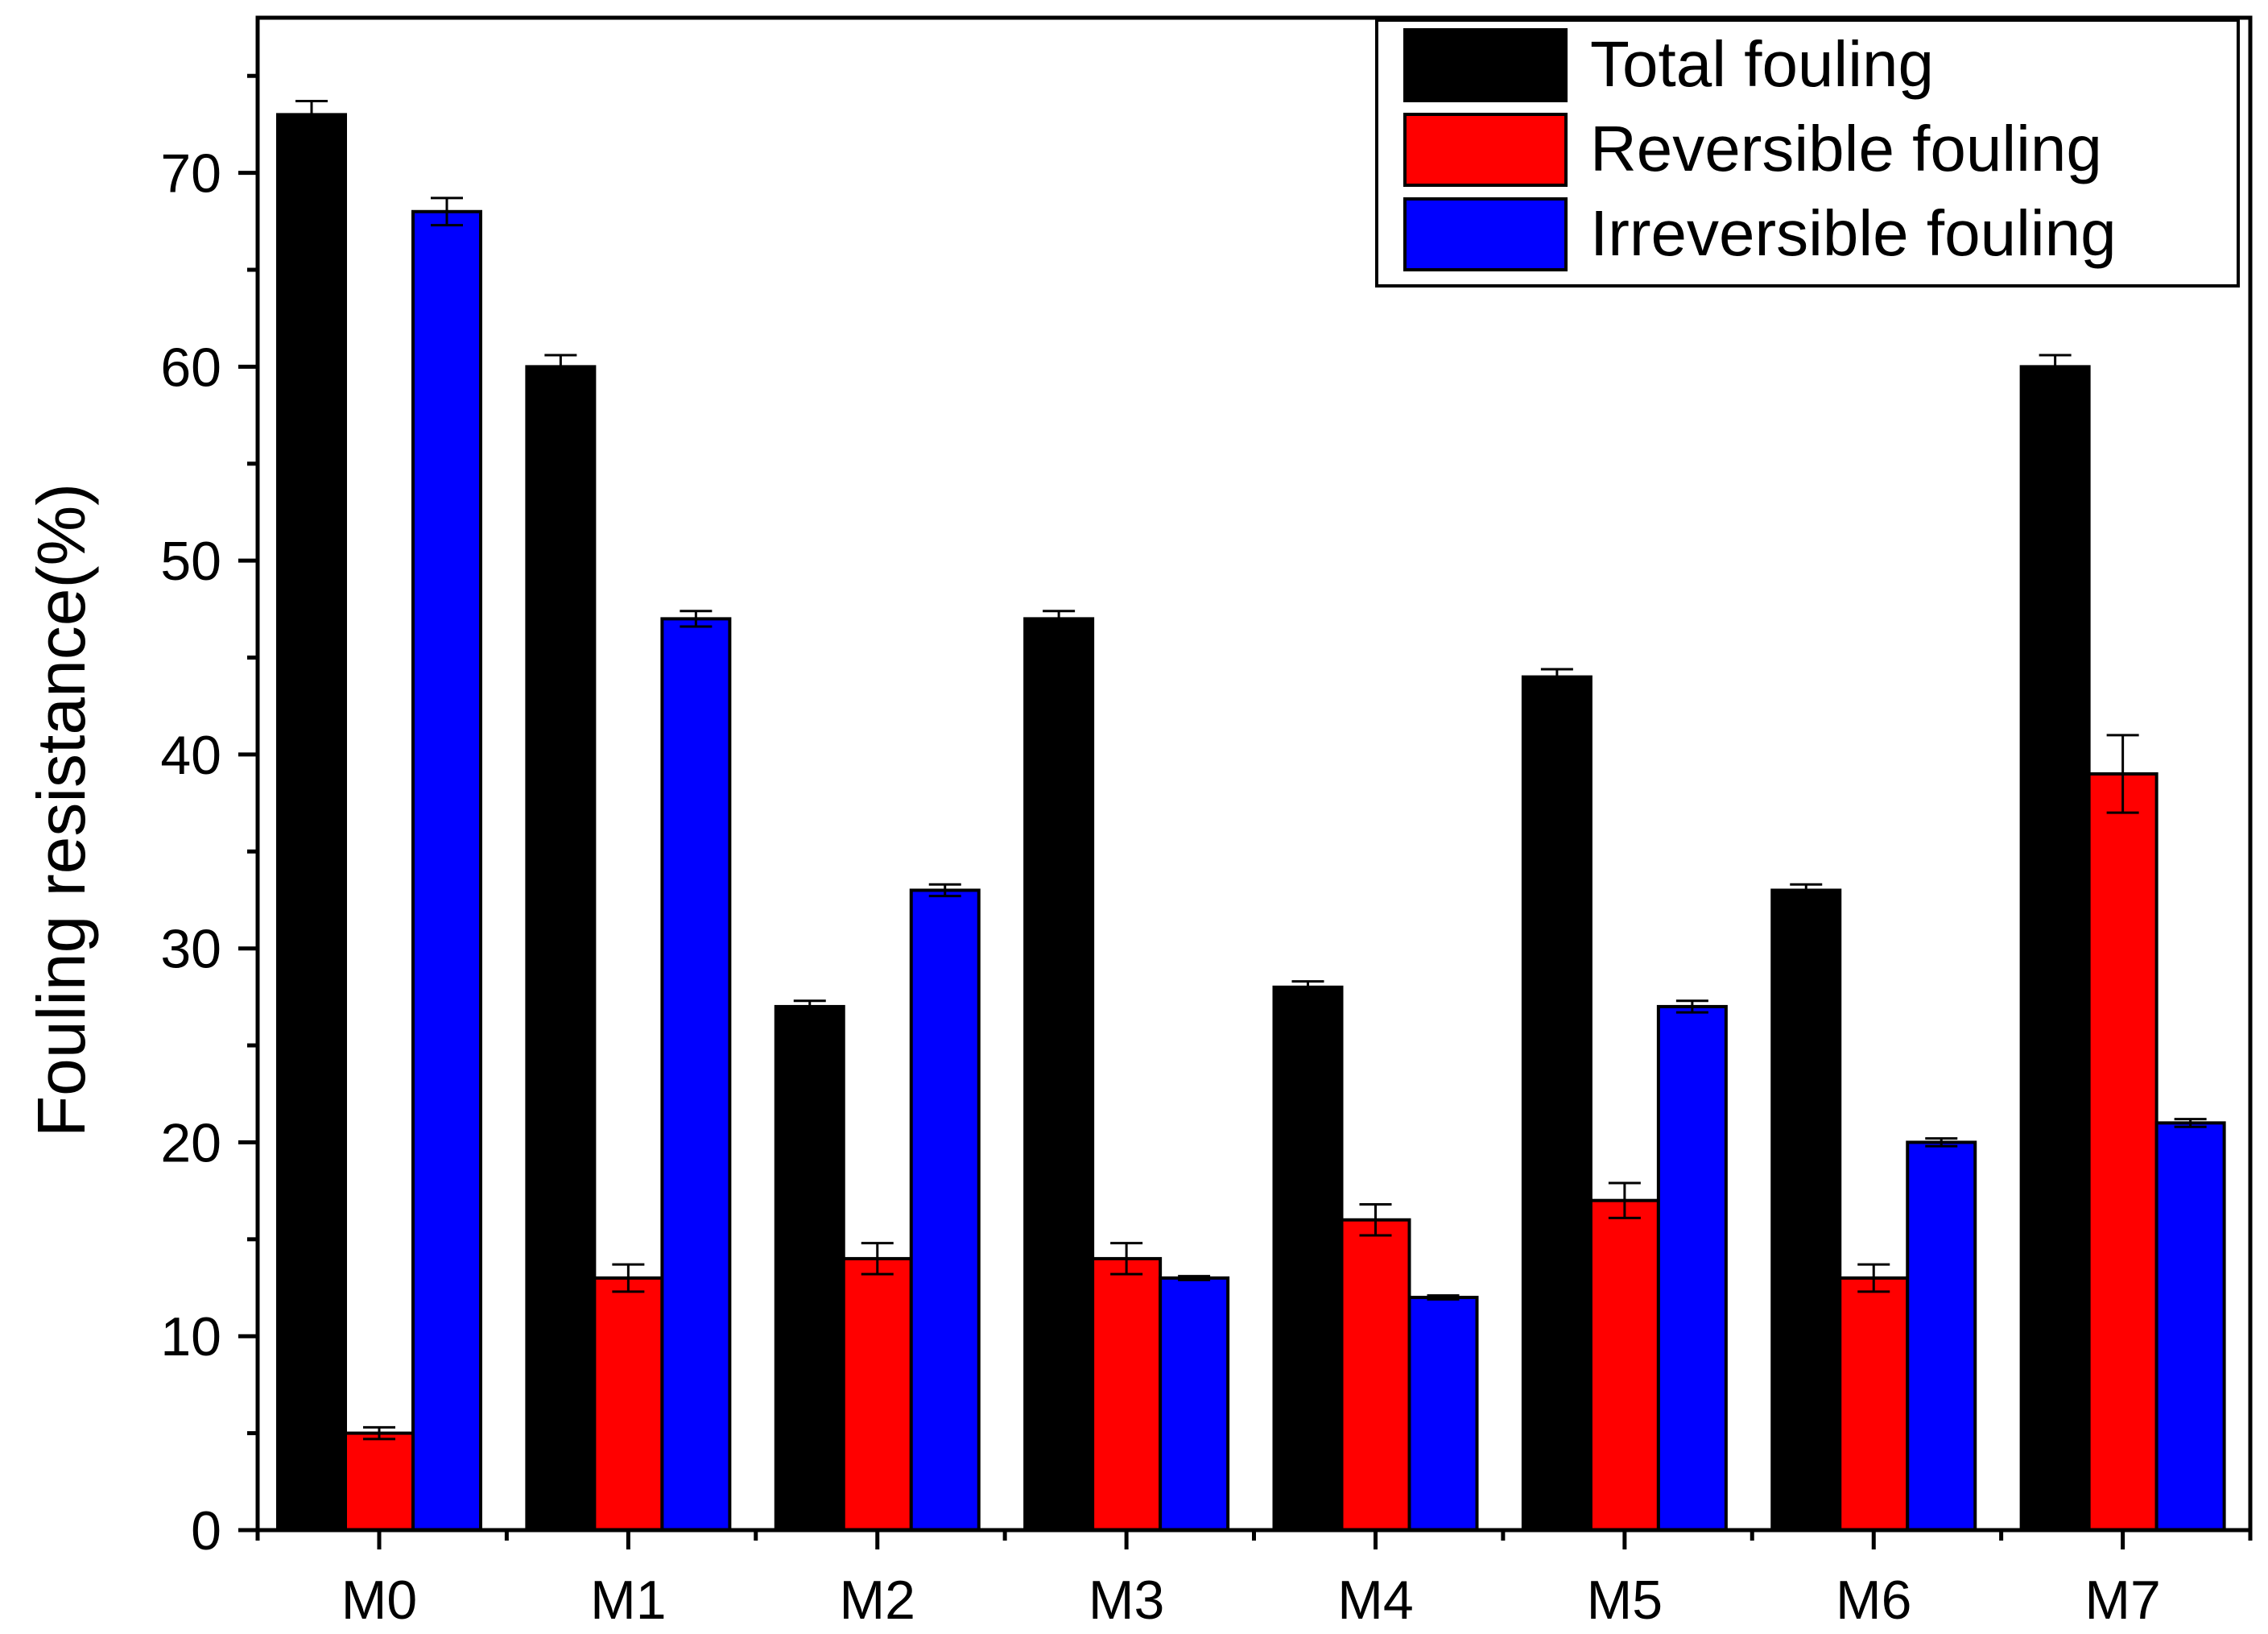  I want to click on bar-reversible-fouling-m6, so click(1874, 1404).